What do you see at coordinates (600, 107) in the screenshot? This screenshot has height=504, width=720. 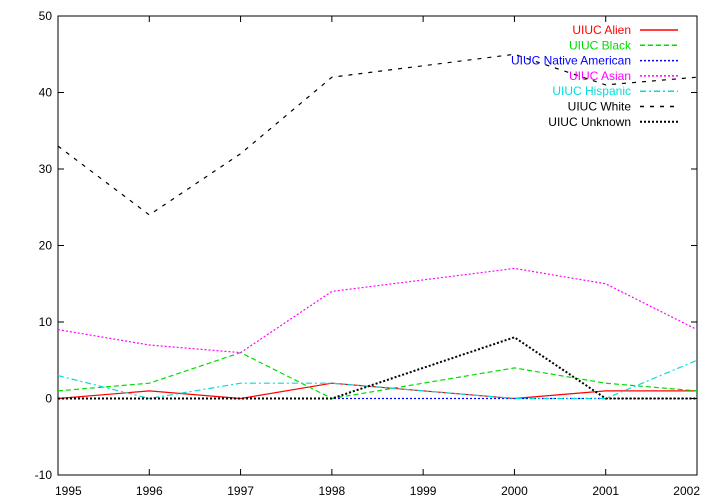 I see `legend-label: UIUC White` at bounding box center [600, 107].